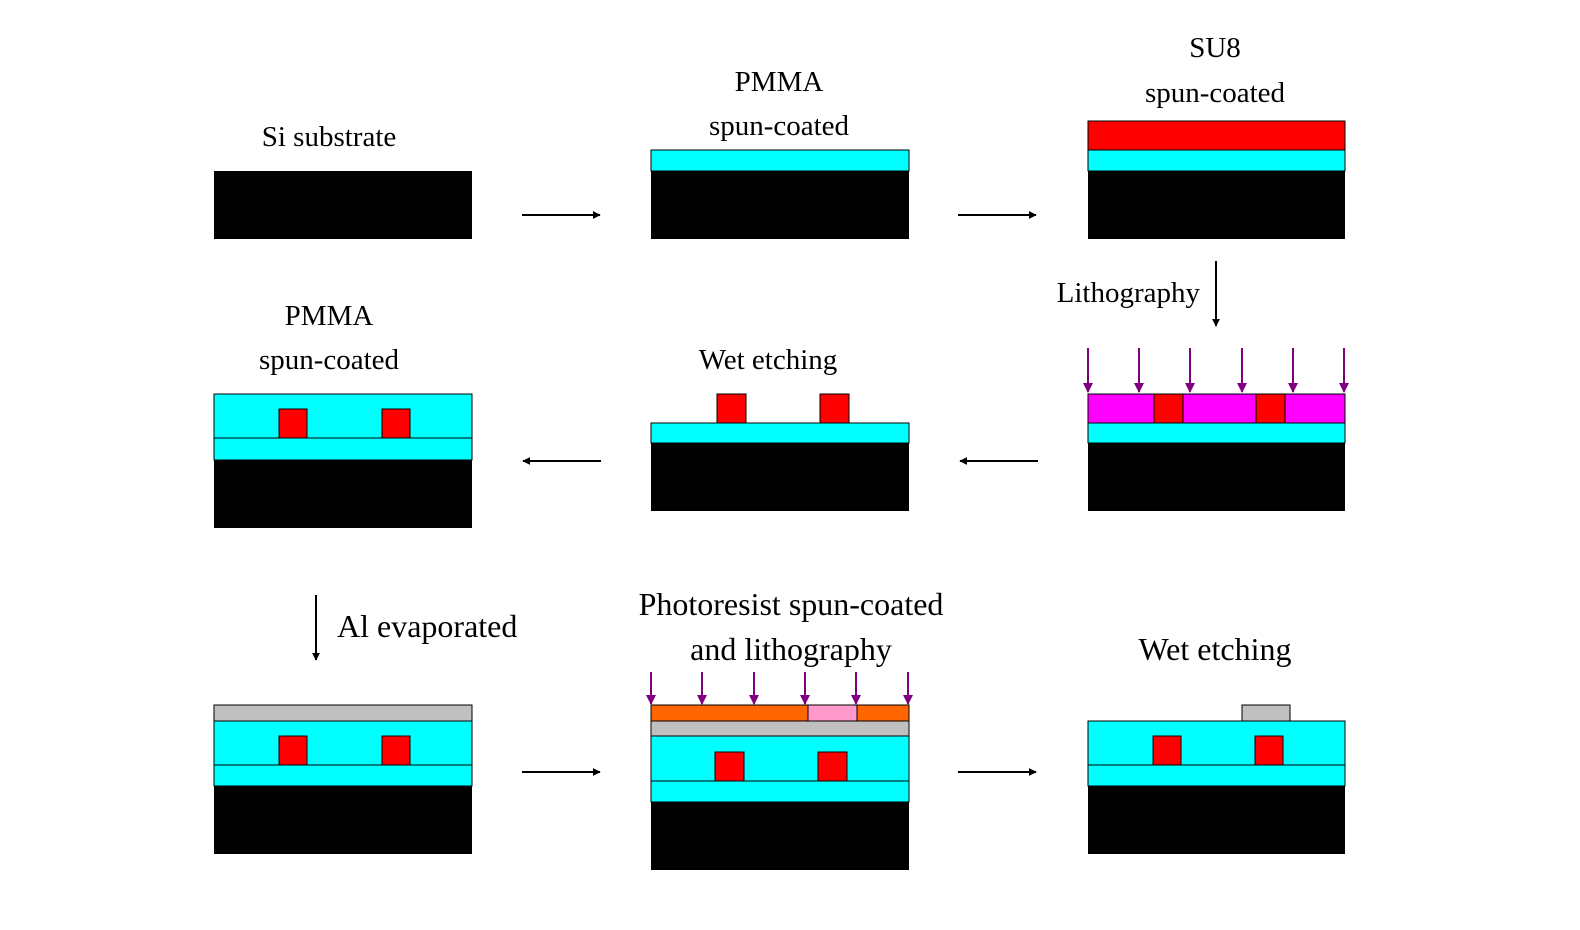 The width and height of the screenshot is (1580, 930). Describe the element at coordinates (1266, 713) in the screenshot. I see `aluminum-electrode` at that location.